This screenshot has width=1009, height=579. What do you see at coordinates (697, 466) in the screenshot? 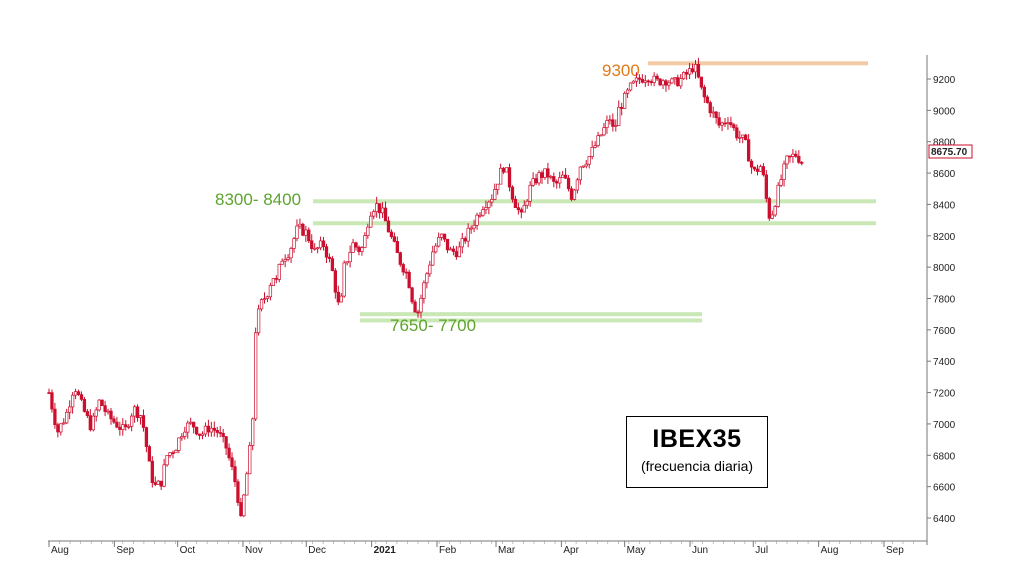
I see `chart-subtitle: (frecuencia diaria)` at bounding box center [697, 466].